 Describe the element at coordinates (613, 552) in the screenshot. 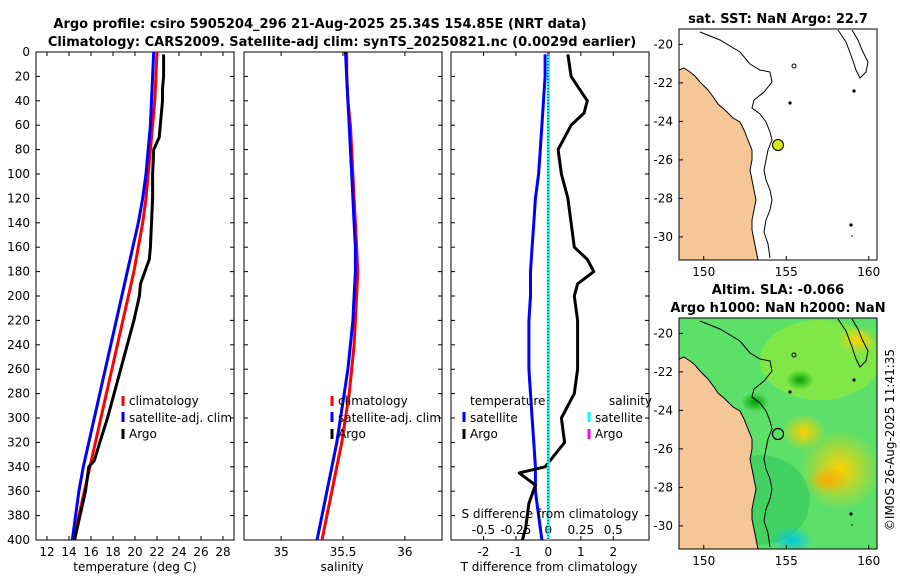

I see `x-tick-label: 2` at that location.